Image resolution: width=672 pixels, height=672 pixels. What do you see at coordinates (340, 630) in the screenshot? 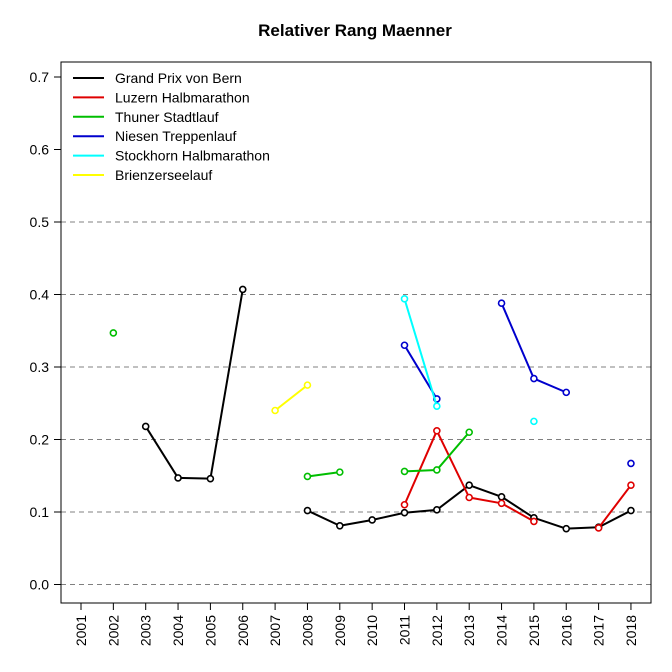
I see `x-tick-label: 2009` at bounding box center [340, 630].